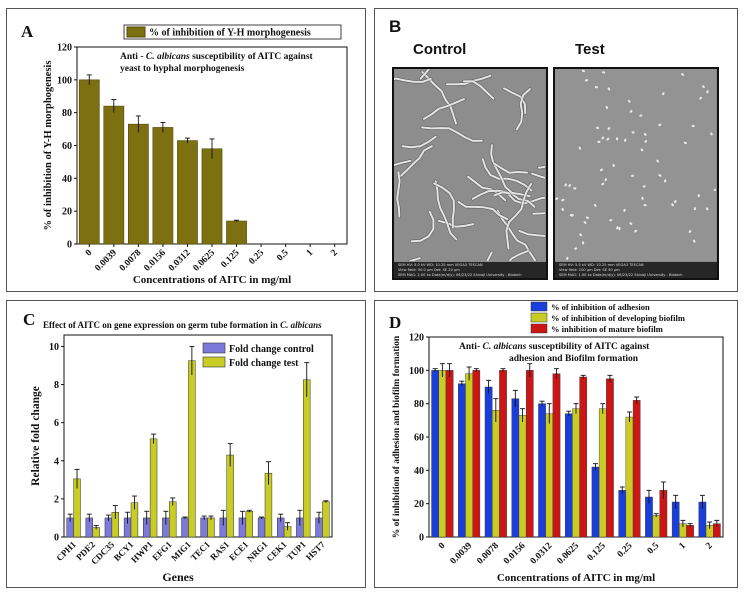  I want to click on a-xtick-label: 0.125, so click(230, 259).